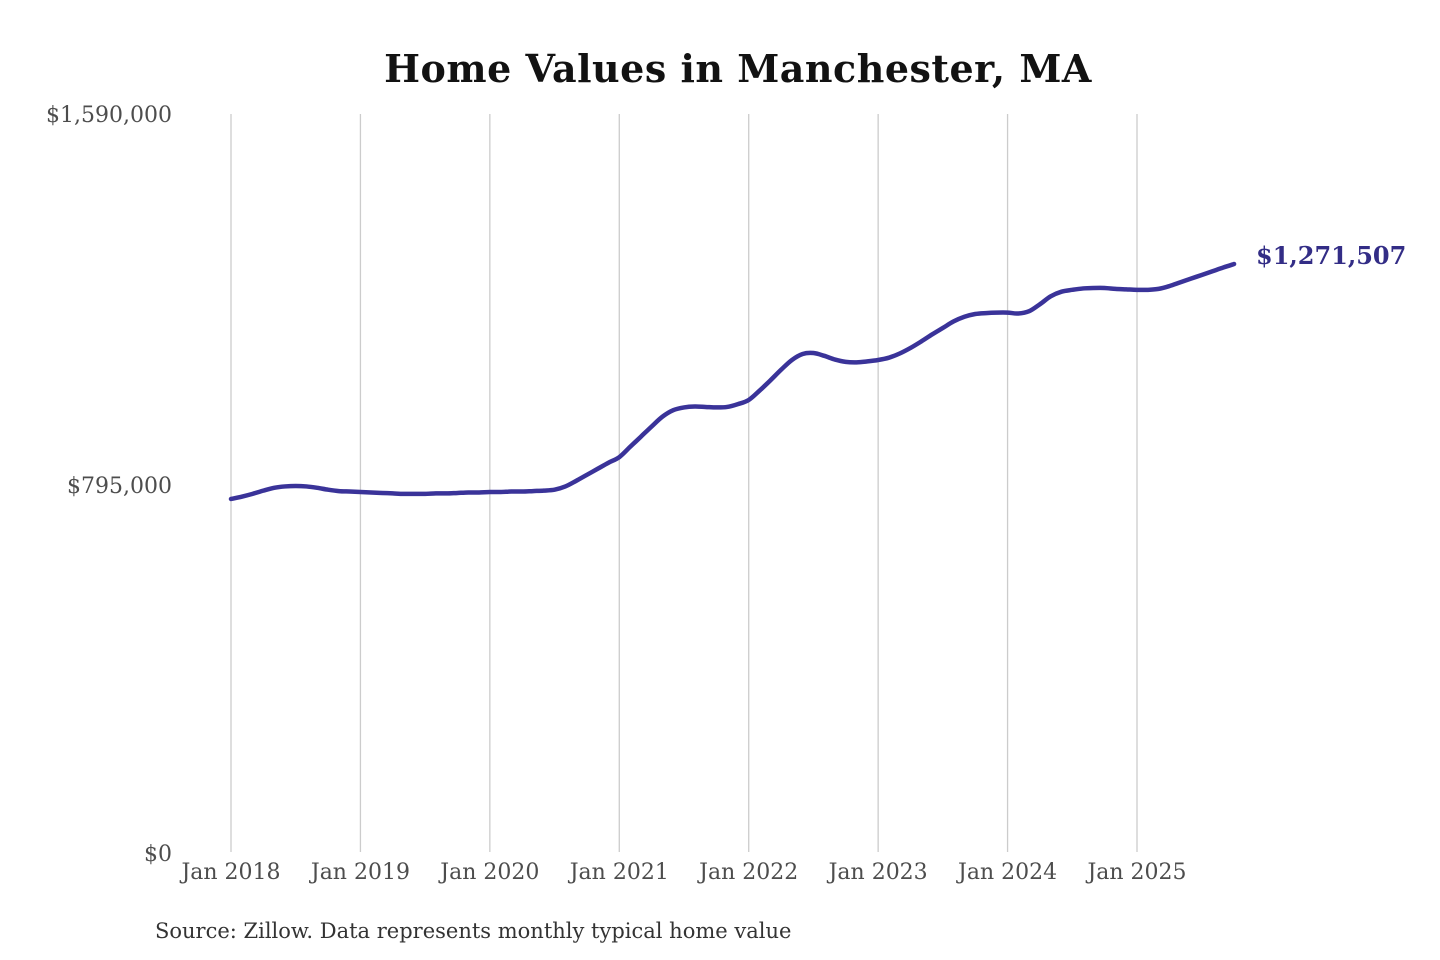  I want to click on y-axis-label-max: $1,590,000, so click(109, 115).